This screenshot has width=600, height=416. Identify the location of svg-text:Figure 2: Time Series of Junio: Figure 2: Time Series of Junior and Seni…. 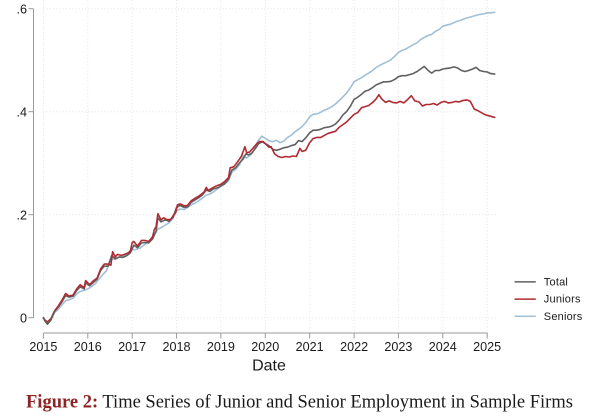
(299, 403).